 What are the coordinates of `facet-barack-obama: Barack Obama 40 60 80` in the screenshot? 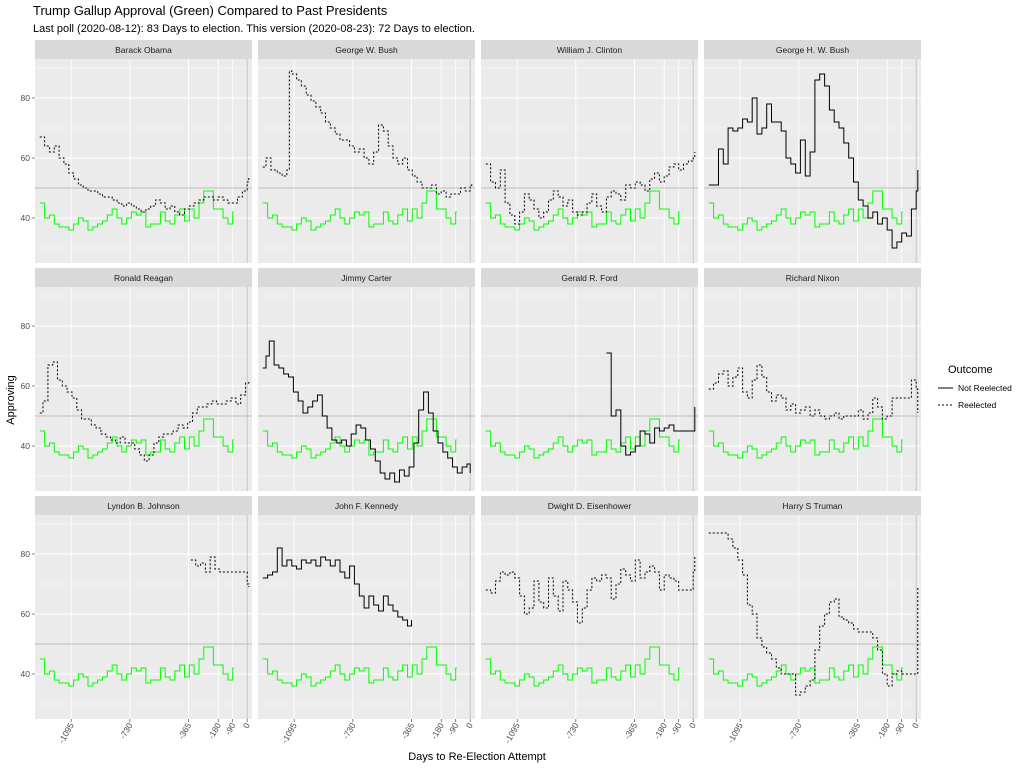 It's located at (136, 151).